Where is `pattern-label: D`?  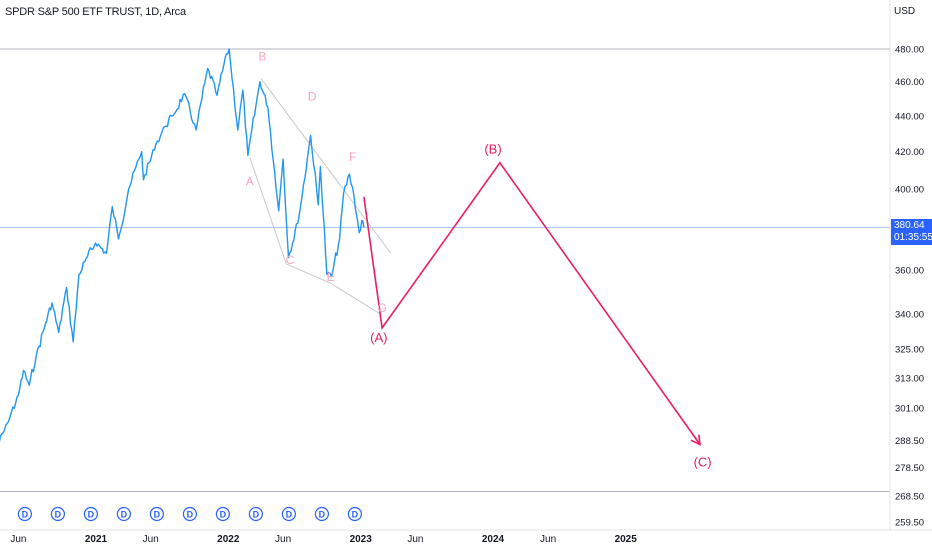 pattern-label: D is located at coordinates (312, 96).